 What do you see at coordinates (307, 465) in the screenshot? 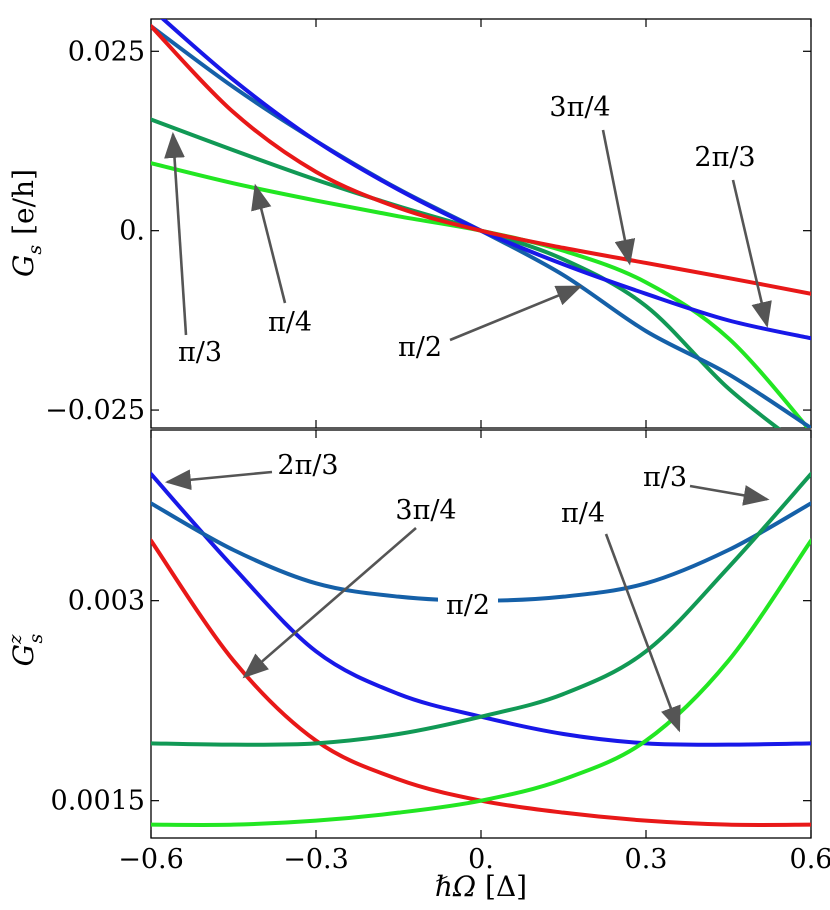
I see `bottom-annotation-2pi-3: 2π/3` at bounding box center [307, 465].